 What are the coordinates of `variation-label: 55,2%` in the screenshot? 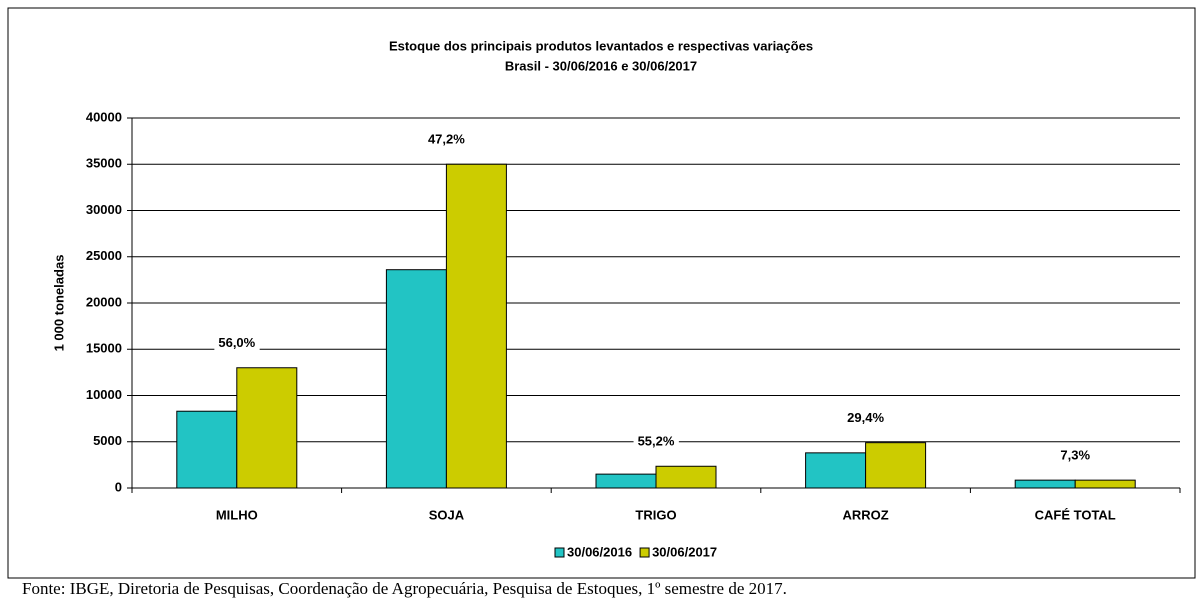 It's located at (656, 441).